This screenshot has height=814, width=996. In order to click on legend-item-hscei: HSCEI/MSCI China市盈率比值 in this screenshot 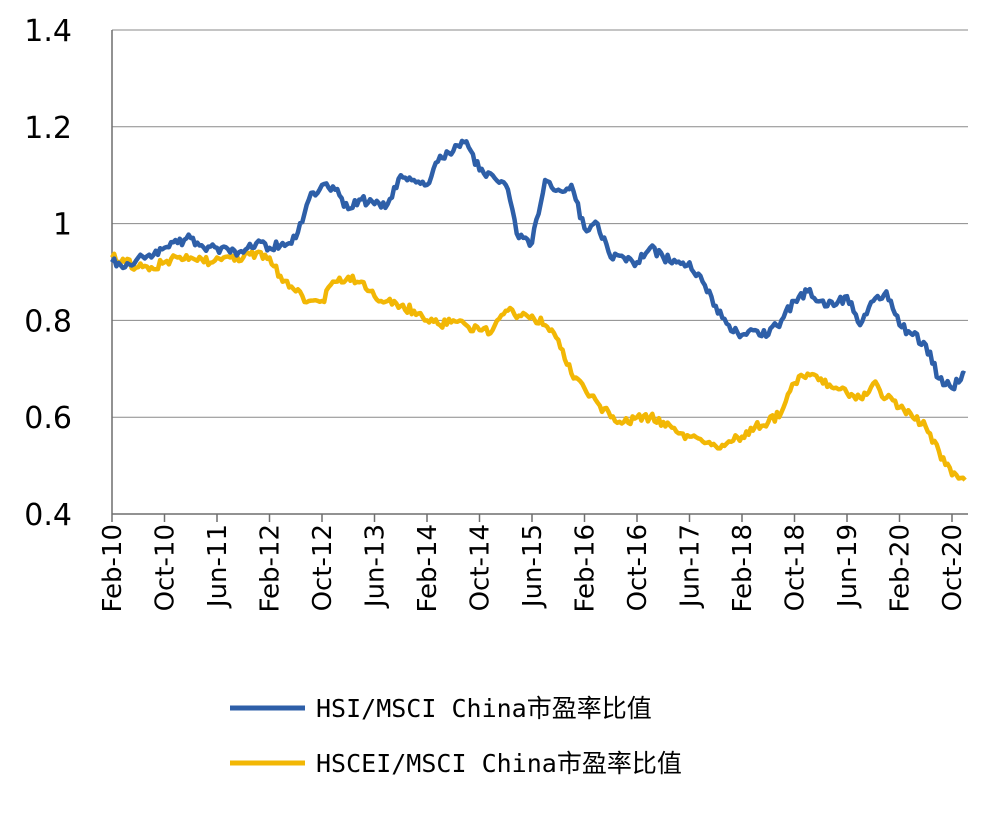, I will do `click(456, 763)`.